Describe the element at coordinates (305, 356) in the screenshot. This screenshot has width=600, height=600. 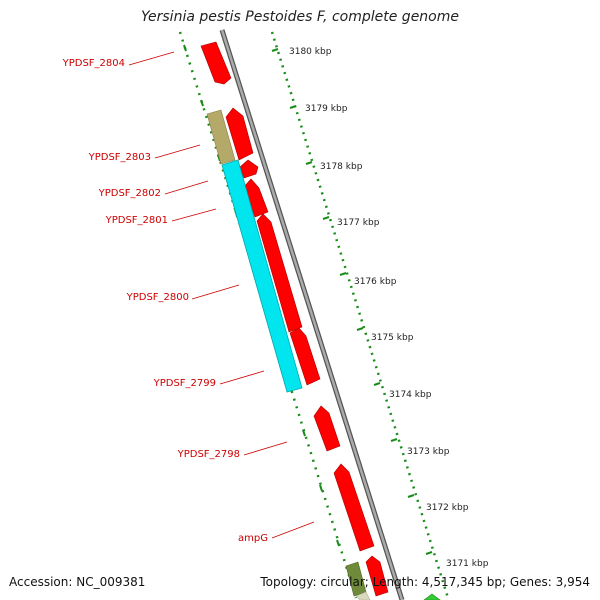
I see `cds-ypdsf-2799-right` at that location.